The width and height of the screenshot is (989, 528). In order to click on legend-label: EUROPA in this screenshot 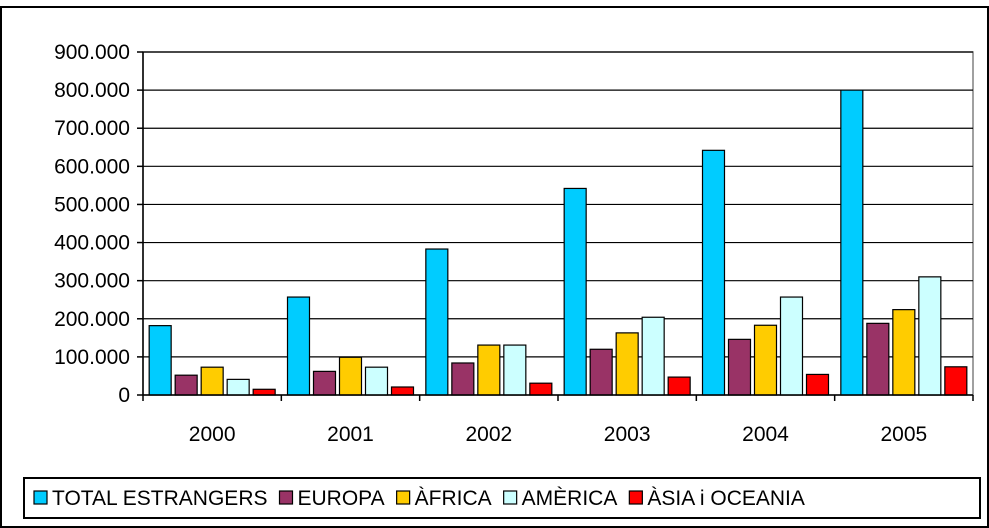, I will do `click(341, 498)`.